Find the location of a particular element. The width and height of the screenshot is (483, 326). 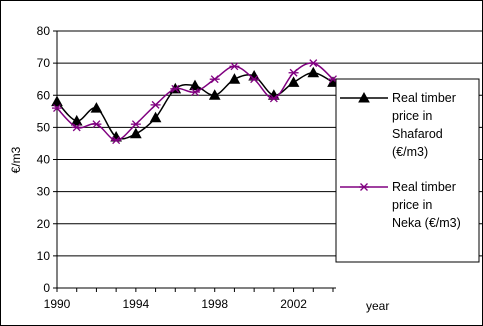

legend-neka-text-2: Neka (€/m3) is located at coordinates (426, 223).